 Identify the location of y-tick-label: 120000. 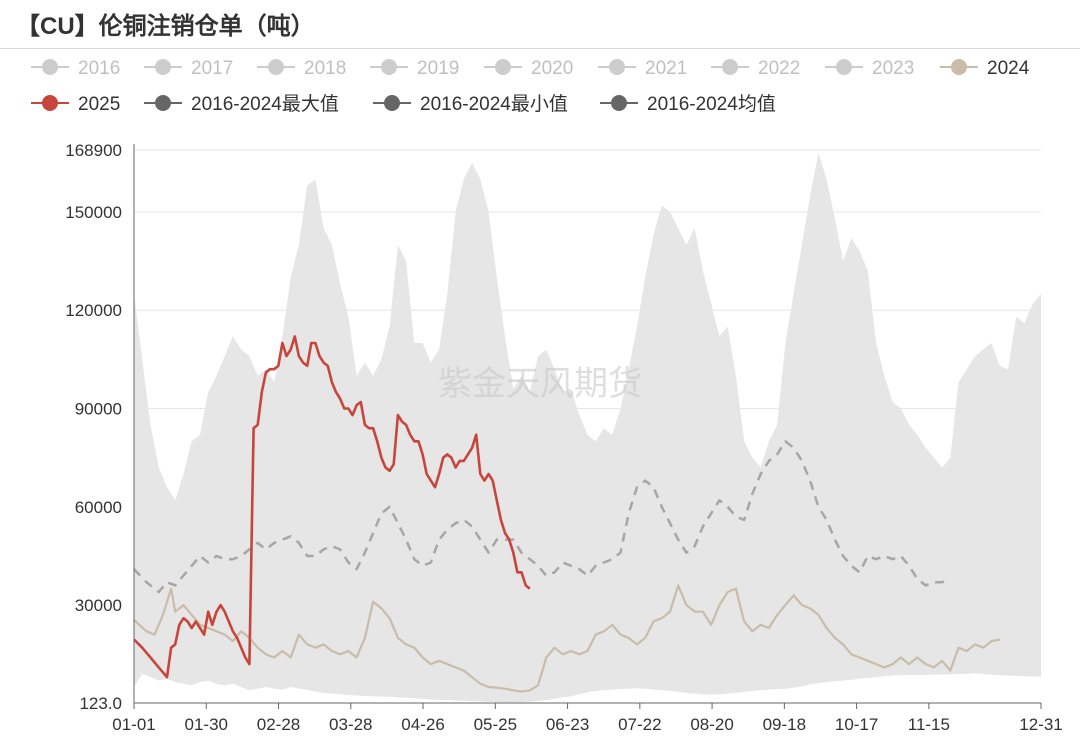
(93, 310).